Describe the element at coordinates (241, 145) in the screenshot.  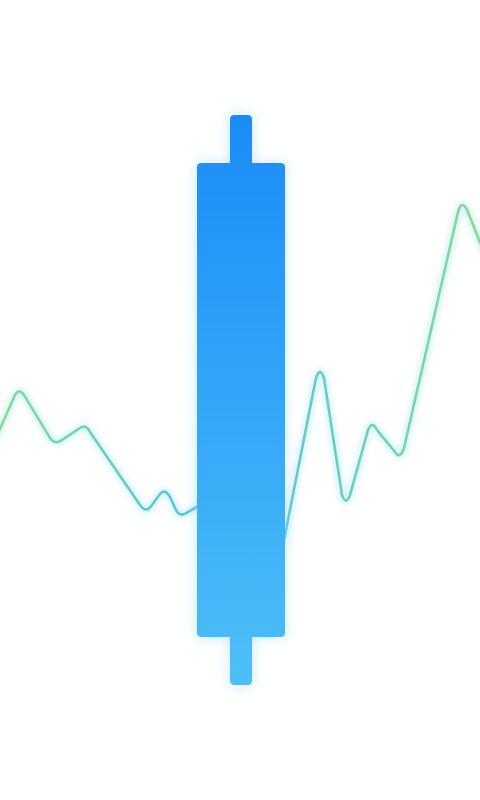
I see `candle-upper-wick` at that location.